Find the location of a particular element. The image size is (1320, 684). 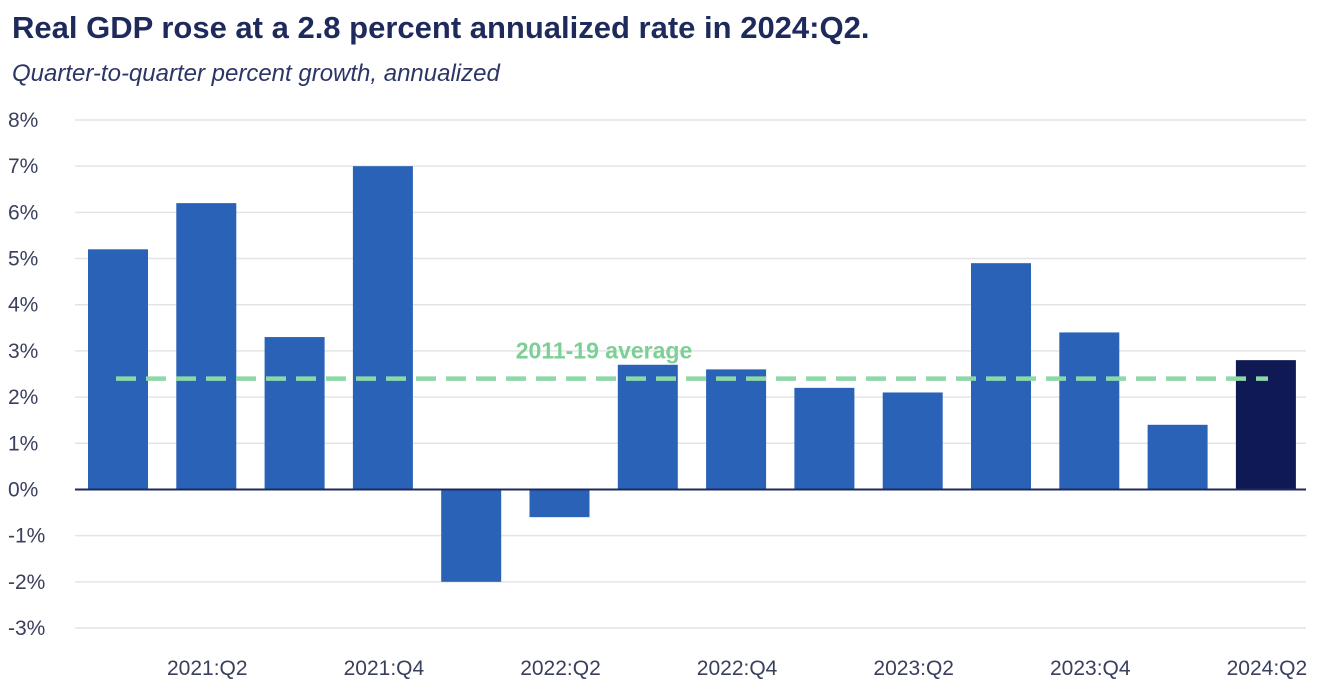

x-tick-label: 2022:Q2 is located at coordinates (560, 668).